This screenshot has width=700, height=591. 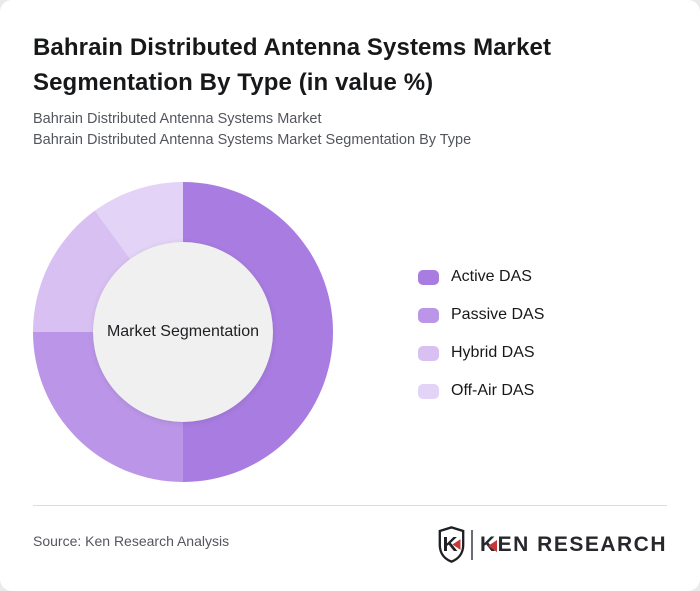 I want to click on logo-wordmark: K EN RESEARCH, so click(x=573, y=545).